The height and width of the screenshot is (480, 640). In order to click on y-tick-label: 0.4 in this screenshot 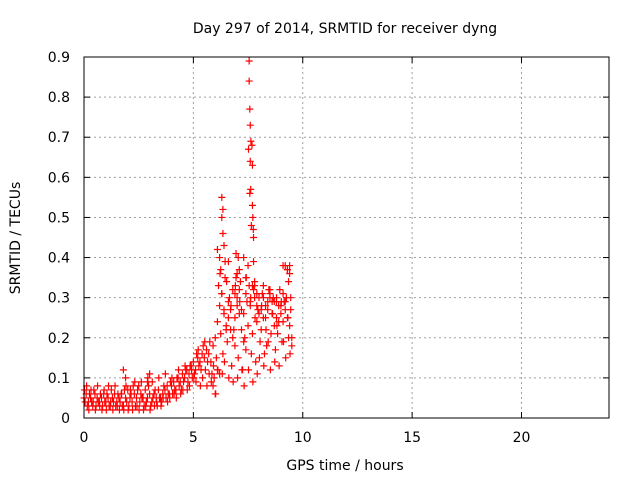, I will do `click(59, 259)`.